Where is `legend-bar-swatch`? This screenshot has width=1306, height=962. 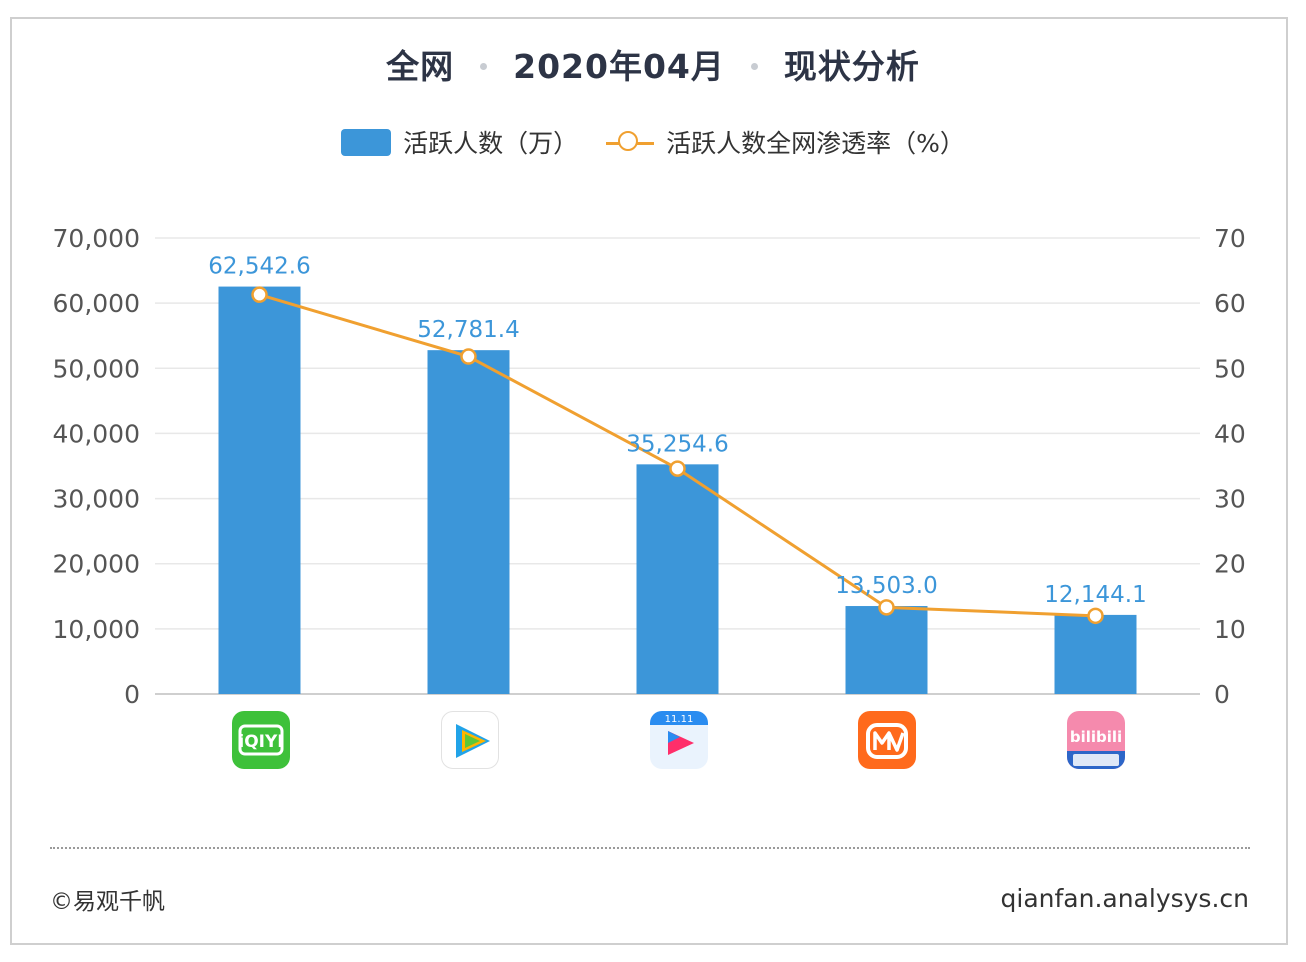
legend-bar-swatch is located at coordinates (366, 142).